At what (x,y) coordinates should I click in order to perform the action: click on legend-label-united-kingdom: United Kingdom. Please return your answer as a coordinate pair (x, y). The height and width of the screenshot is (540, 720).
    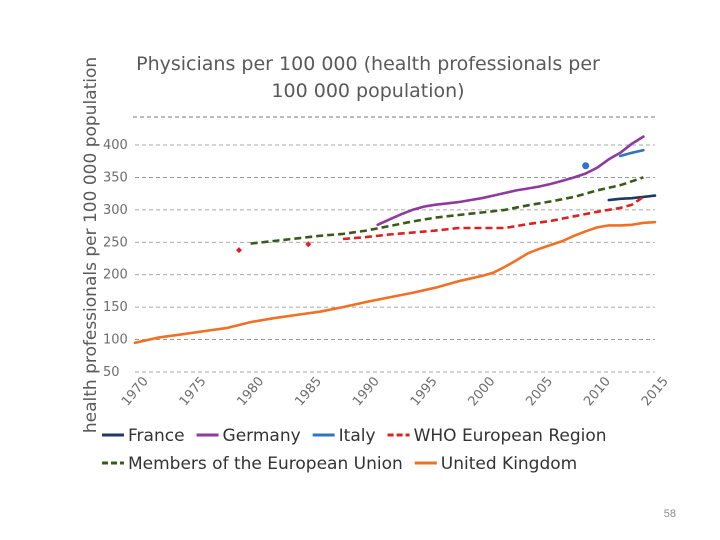
    Looking at the image, I should click on (509, 464).